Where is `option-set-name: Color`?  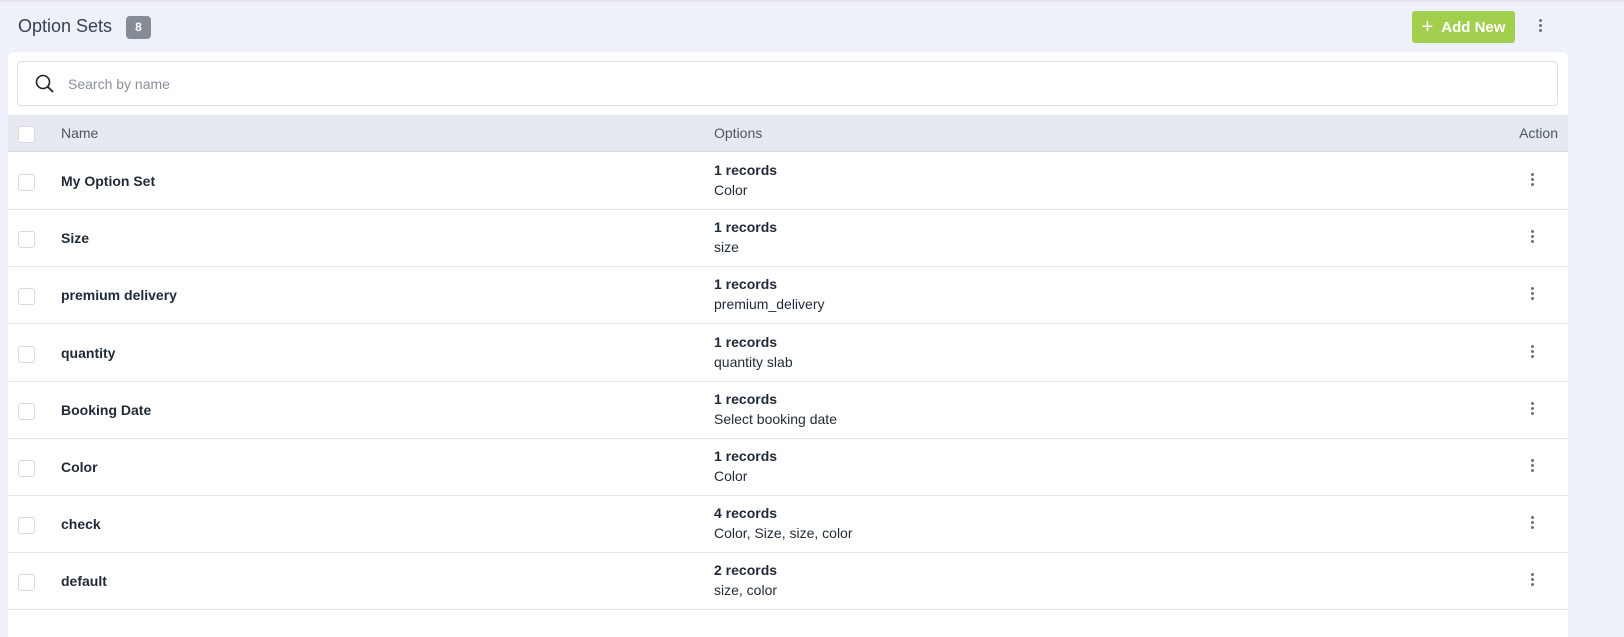
option-set-name: Color is located at coordinates (79, 467).